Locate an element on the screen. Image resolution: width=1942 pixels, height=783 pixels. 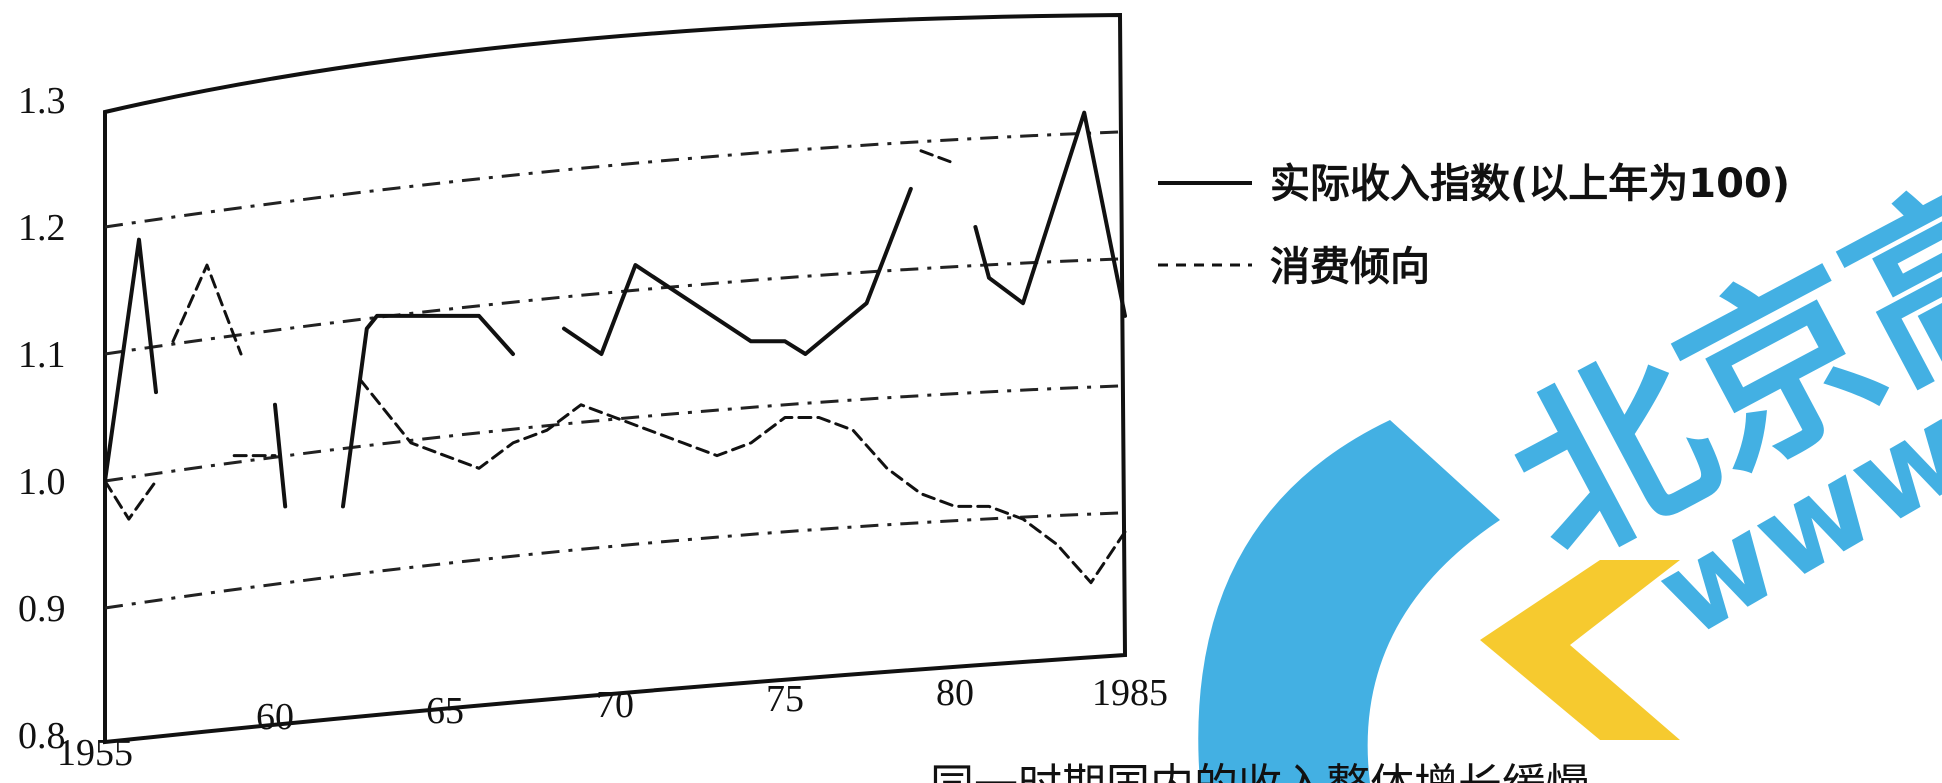
x-tick-label: 80 is located at coordinates (955, 693).